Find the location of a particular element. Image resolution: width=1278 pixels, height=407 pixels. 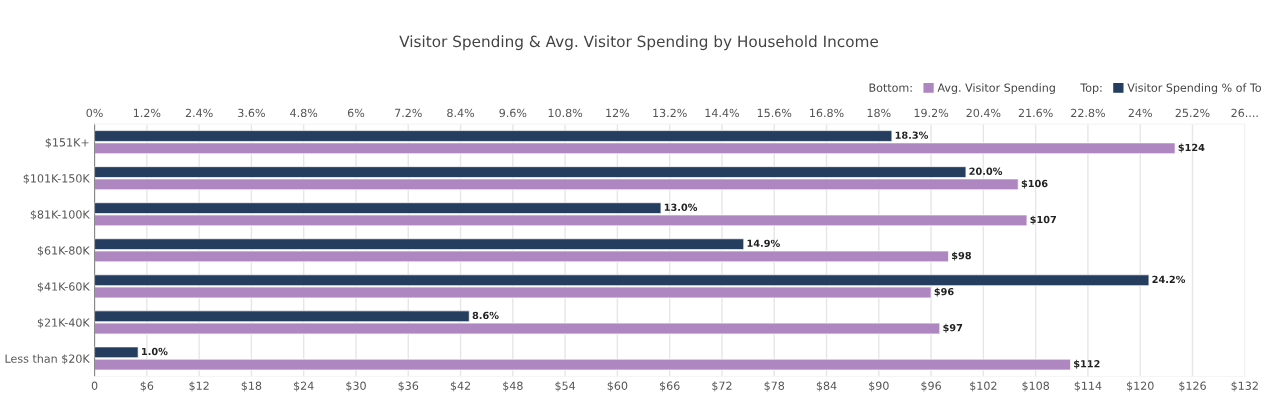

x2-tick-label: 16.8% is located at coordinates (827, 113).